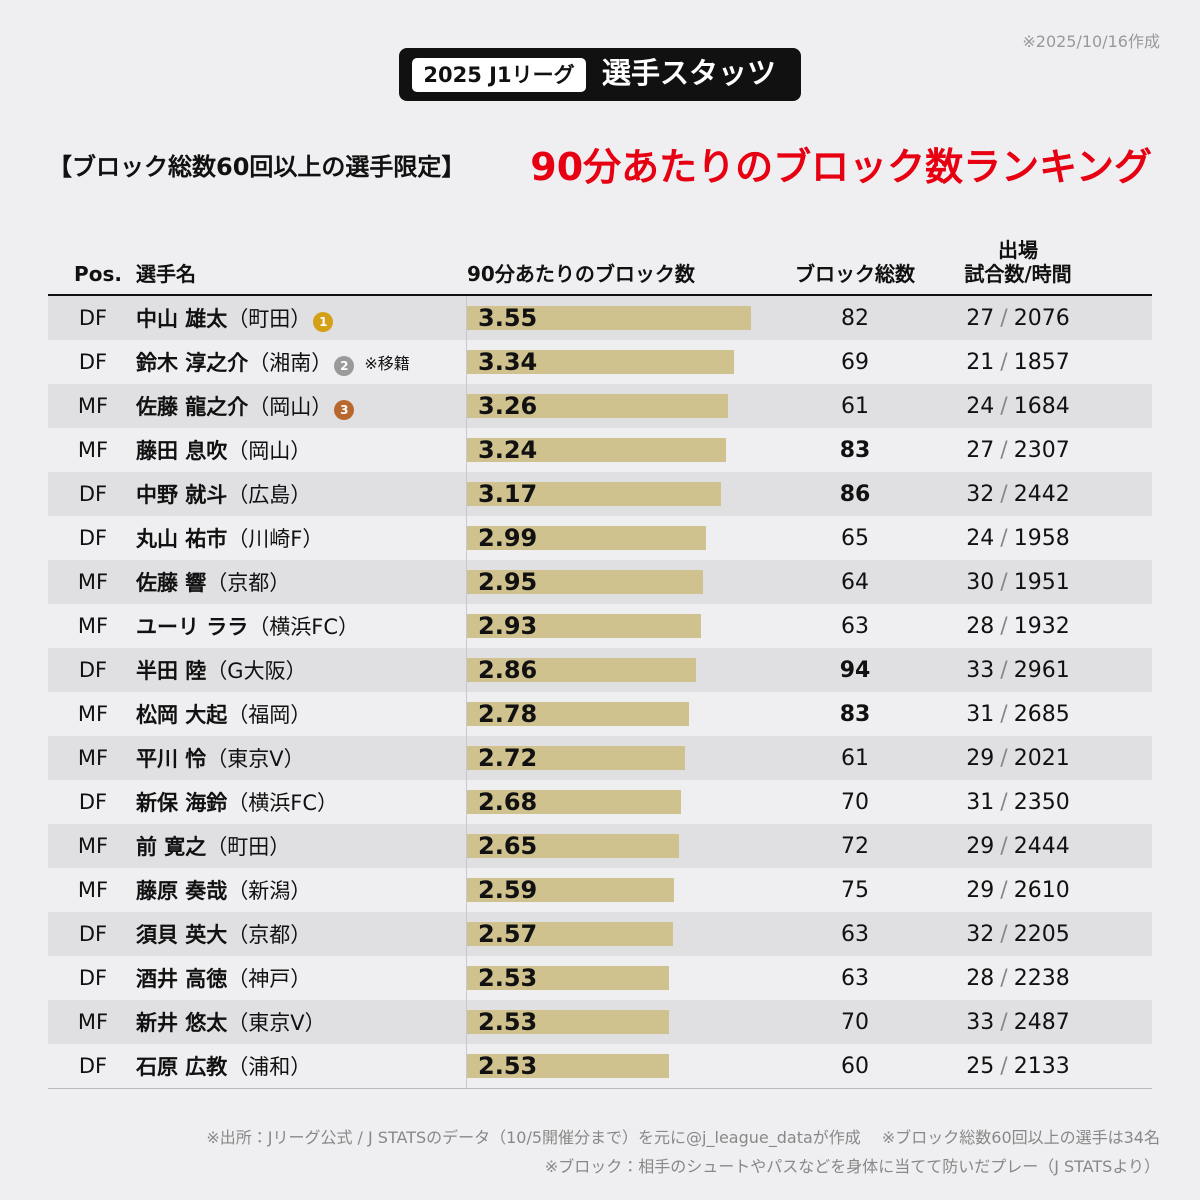  Describe the element at coordinates (855, 538) in the screenshot. I see `total: 65` at that location.